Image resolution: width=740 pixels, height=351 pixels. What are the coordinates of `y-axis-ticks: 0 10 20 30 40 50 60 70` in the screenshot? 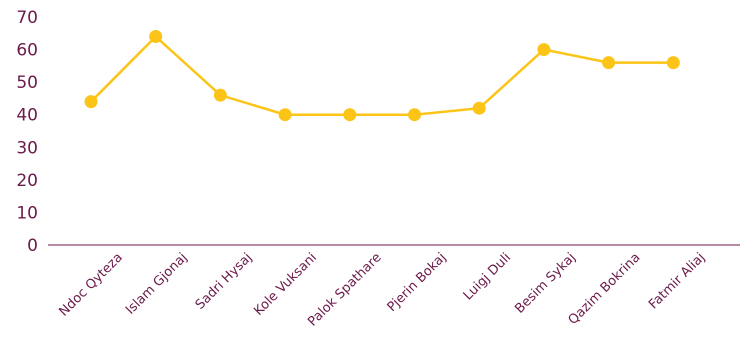 It's located at (27, 132).